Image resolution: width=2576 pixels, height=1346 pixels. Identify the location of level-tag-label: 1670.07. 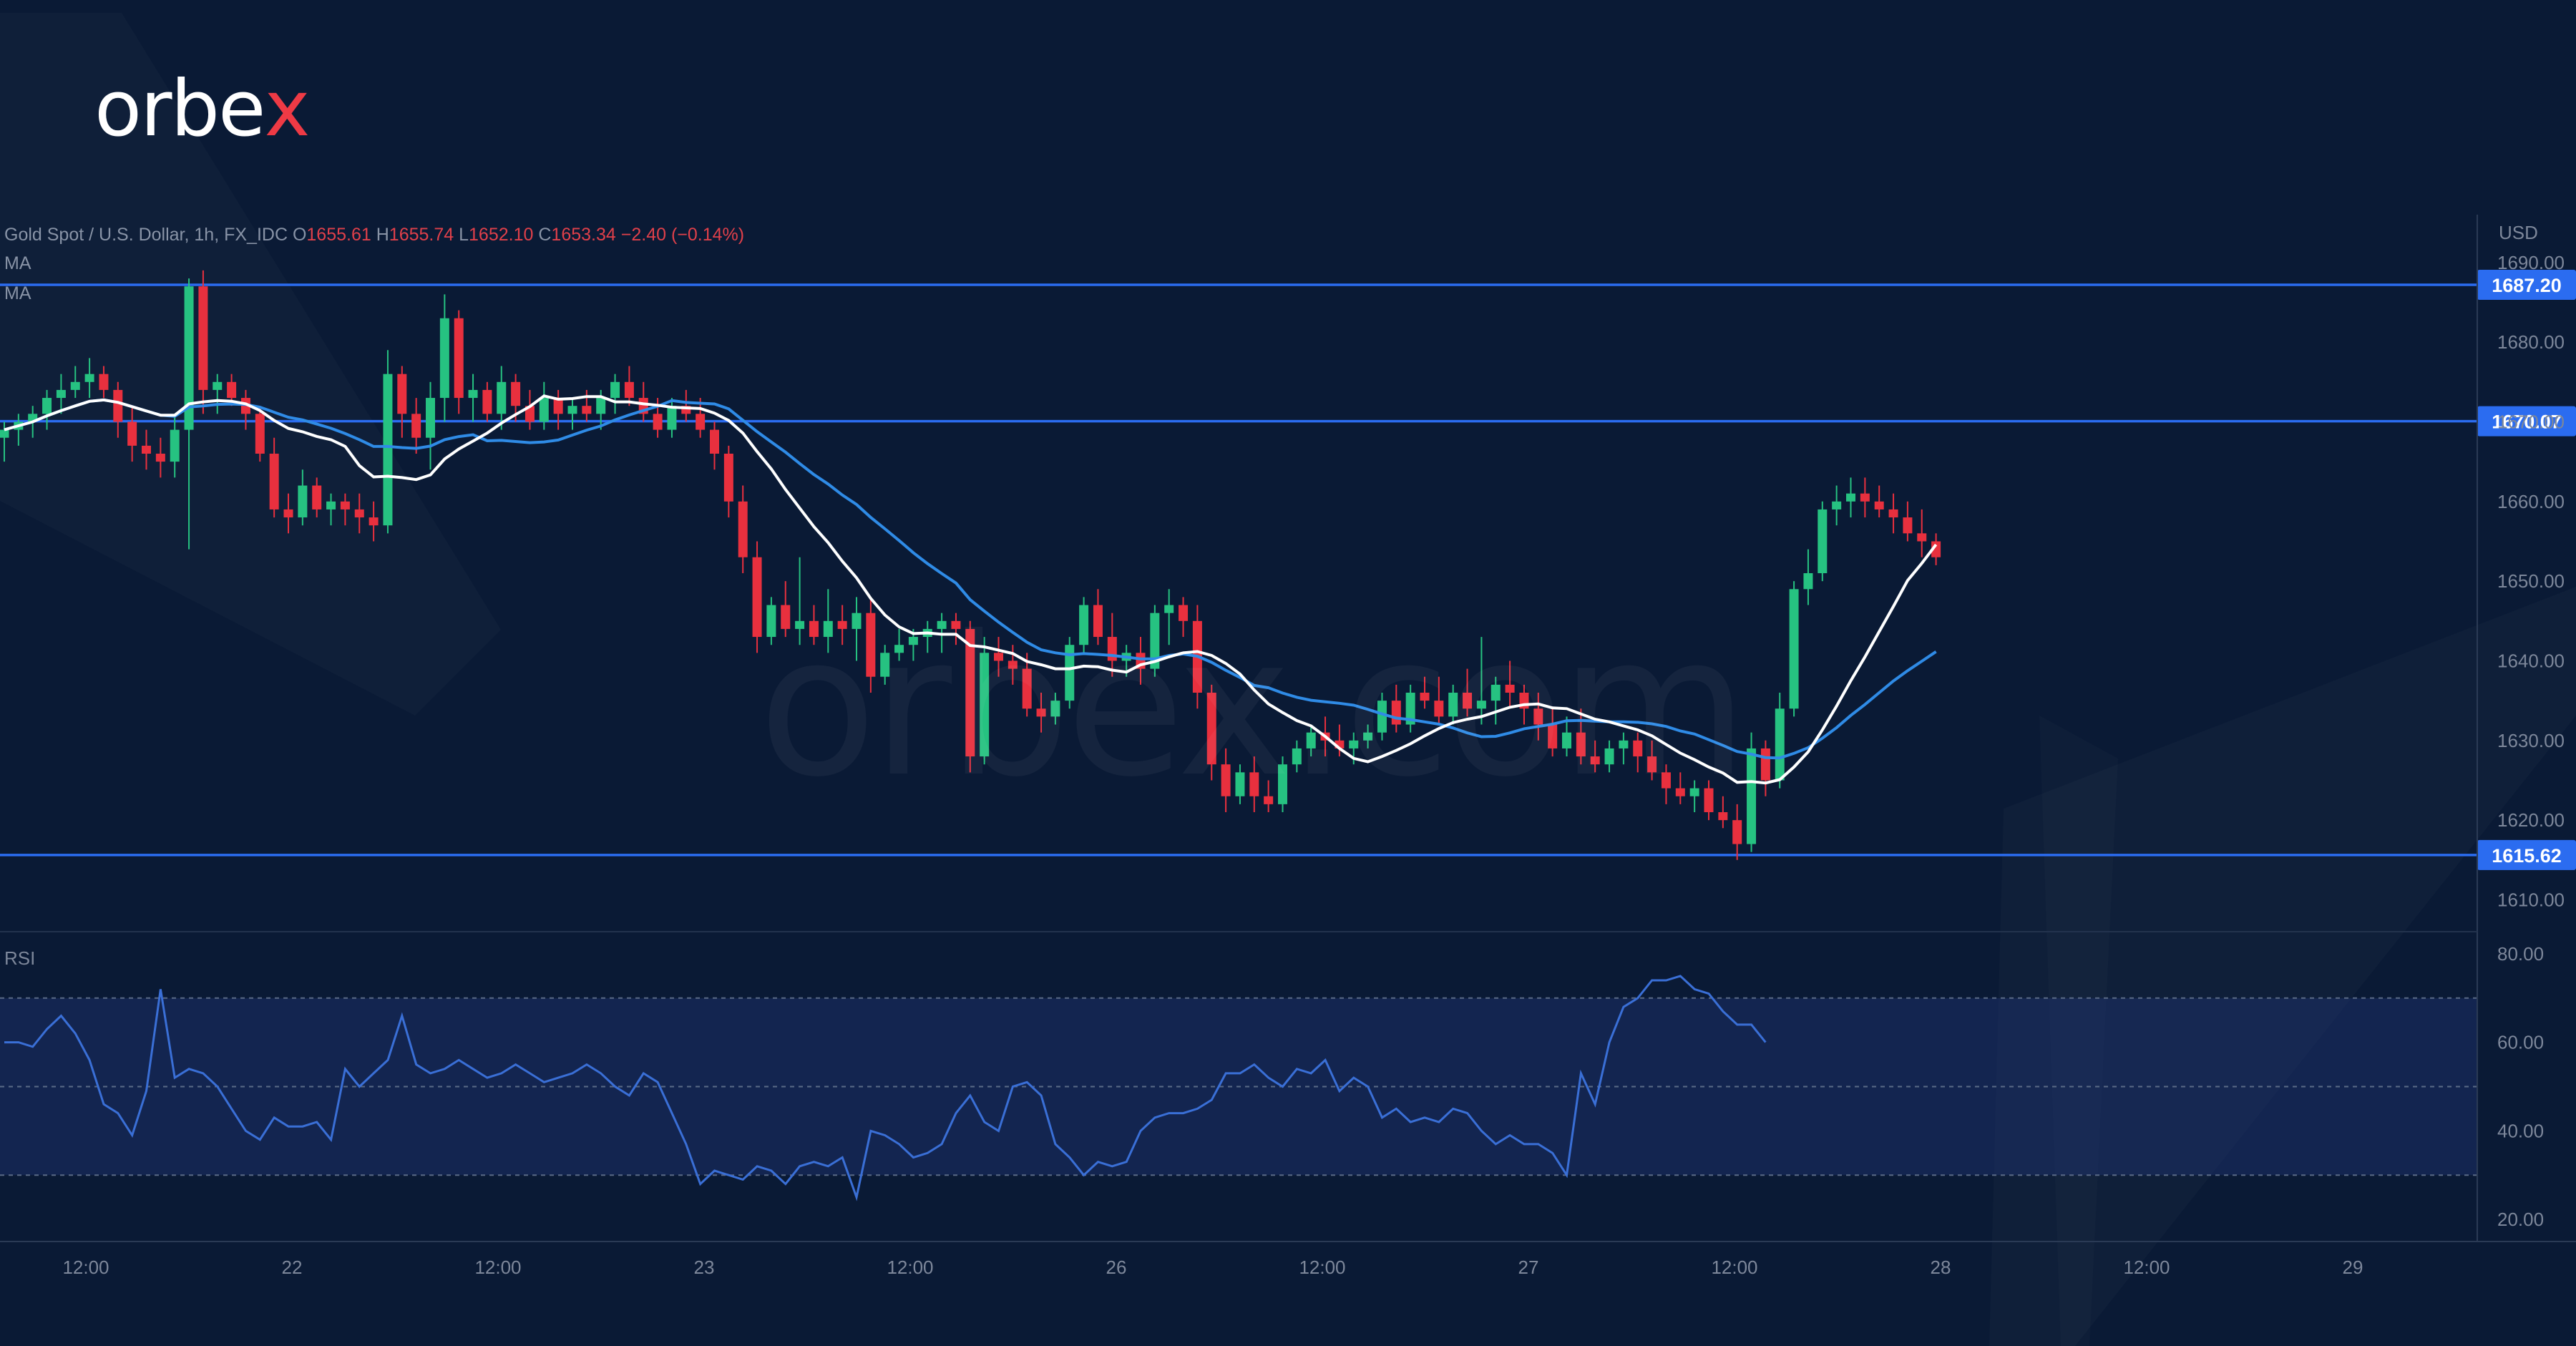
(2527, 422).